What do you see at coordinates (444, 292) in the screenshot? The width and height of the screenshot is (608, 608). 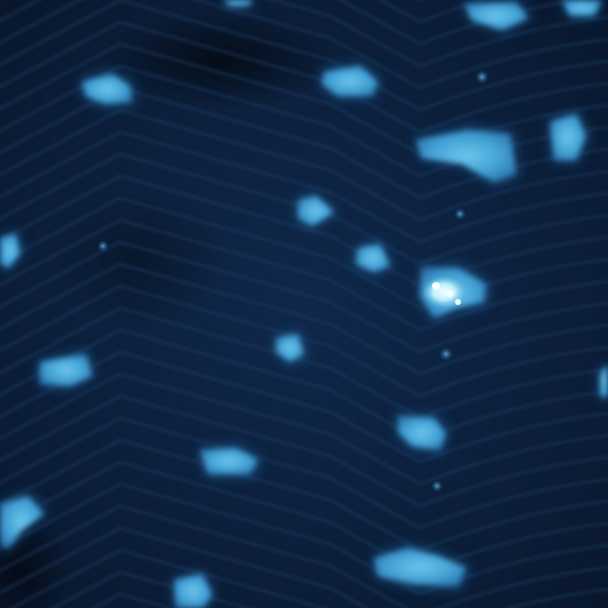 I see `bright-hotspot` at bounding box center [444, 292].